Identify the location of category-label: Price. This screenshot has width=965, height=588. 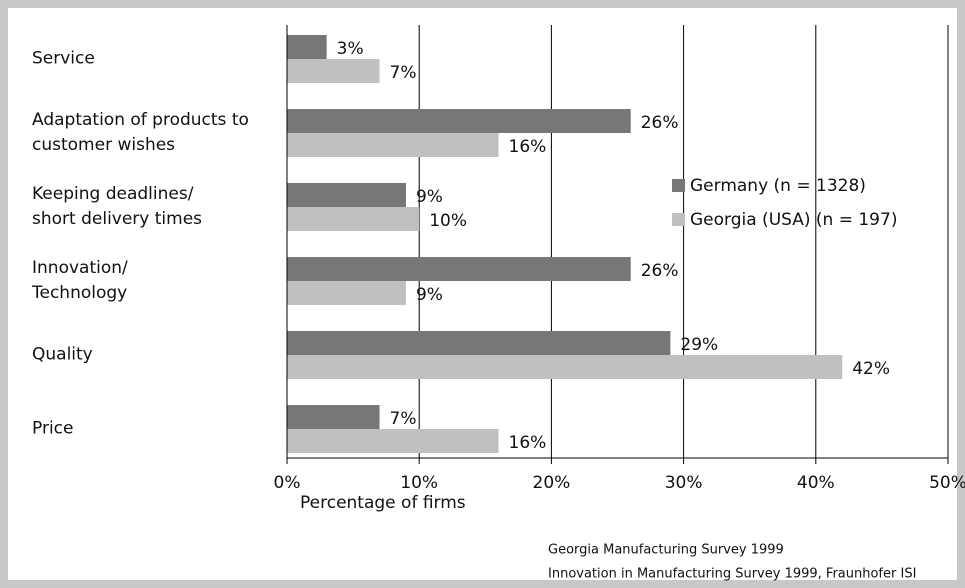
(53, 428).